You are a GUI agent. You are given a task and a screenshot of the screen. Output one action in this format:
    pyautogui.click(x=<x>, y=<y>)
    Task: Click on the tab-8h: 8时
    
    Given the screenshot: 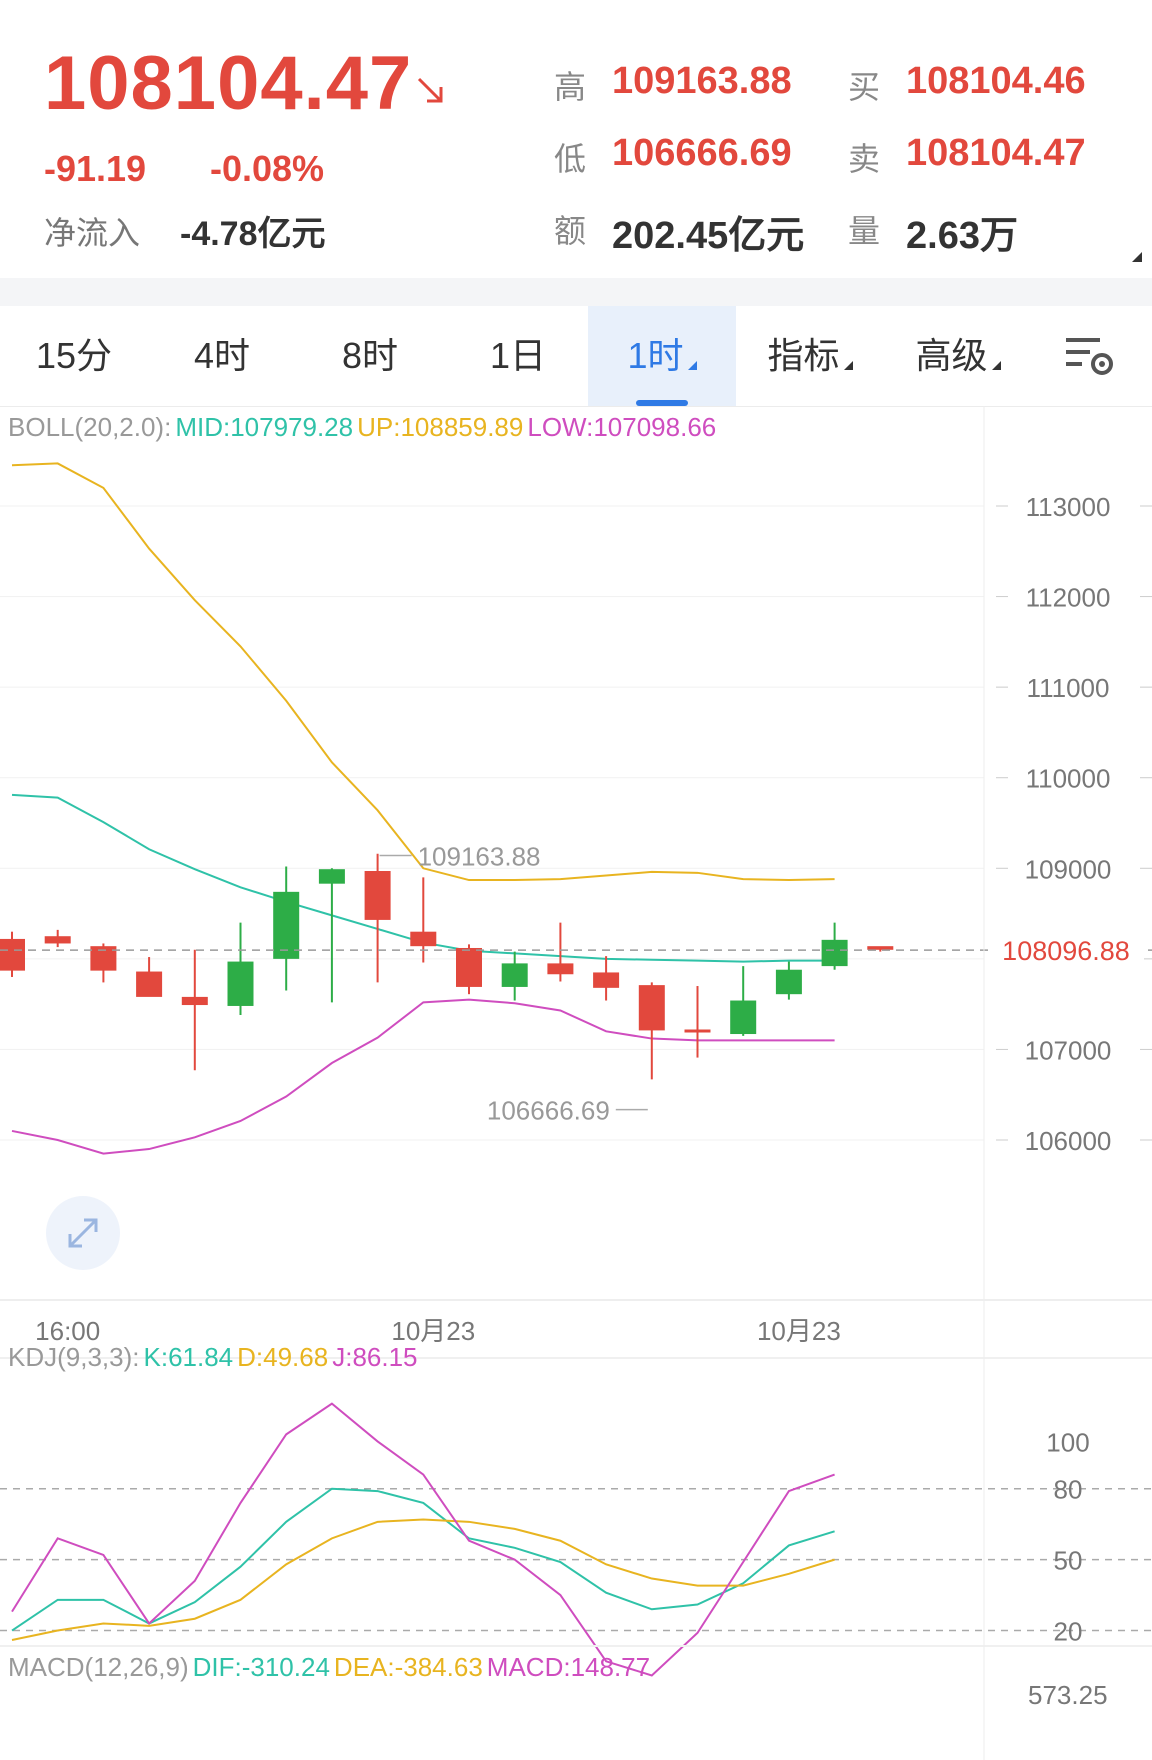 What is the action you would take?
    pyautogui.click(x=370, y=355)
    